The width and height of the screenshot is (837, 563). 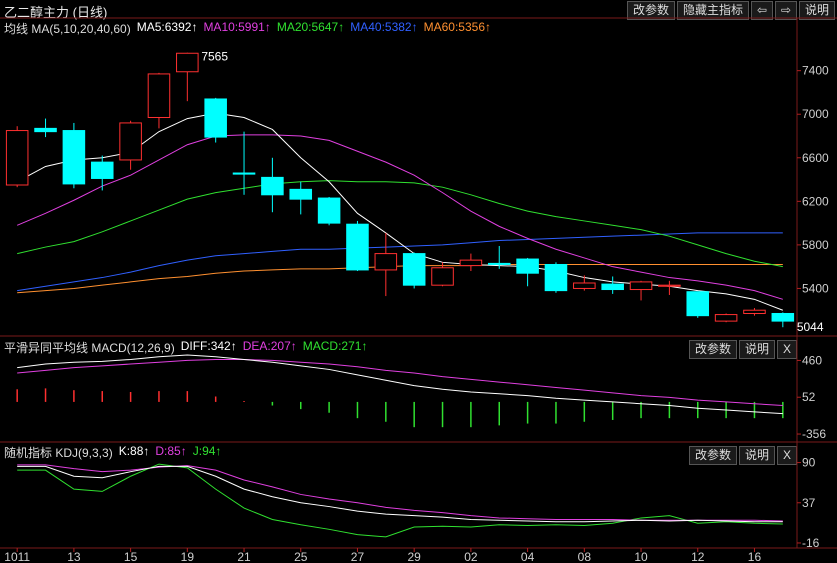 I want to click on series-line-ma40, so click(x=400, y=262).